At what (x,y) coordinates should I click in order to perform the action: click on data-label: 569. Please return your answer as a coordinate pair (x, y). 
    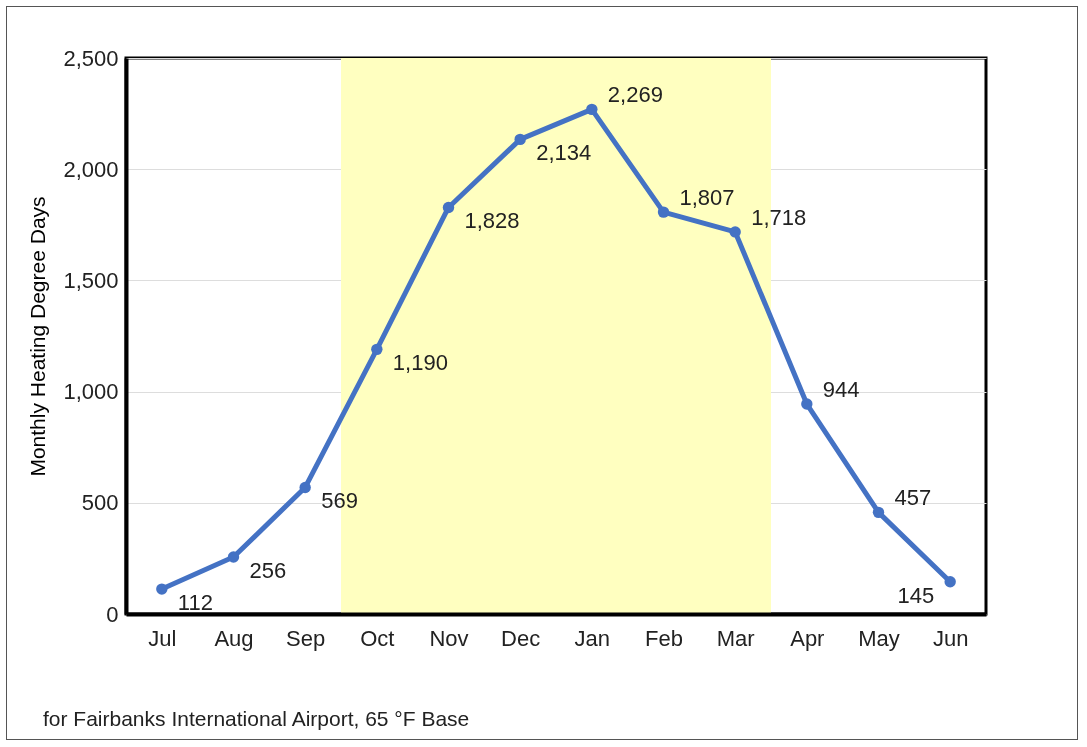
    Looking at the image, I should click on (339, 501).